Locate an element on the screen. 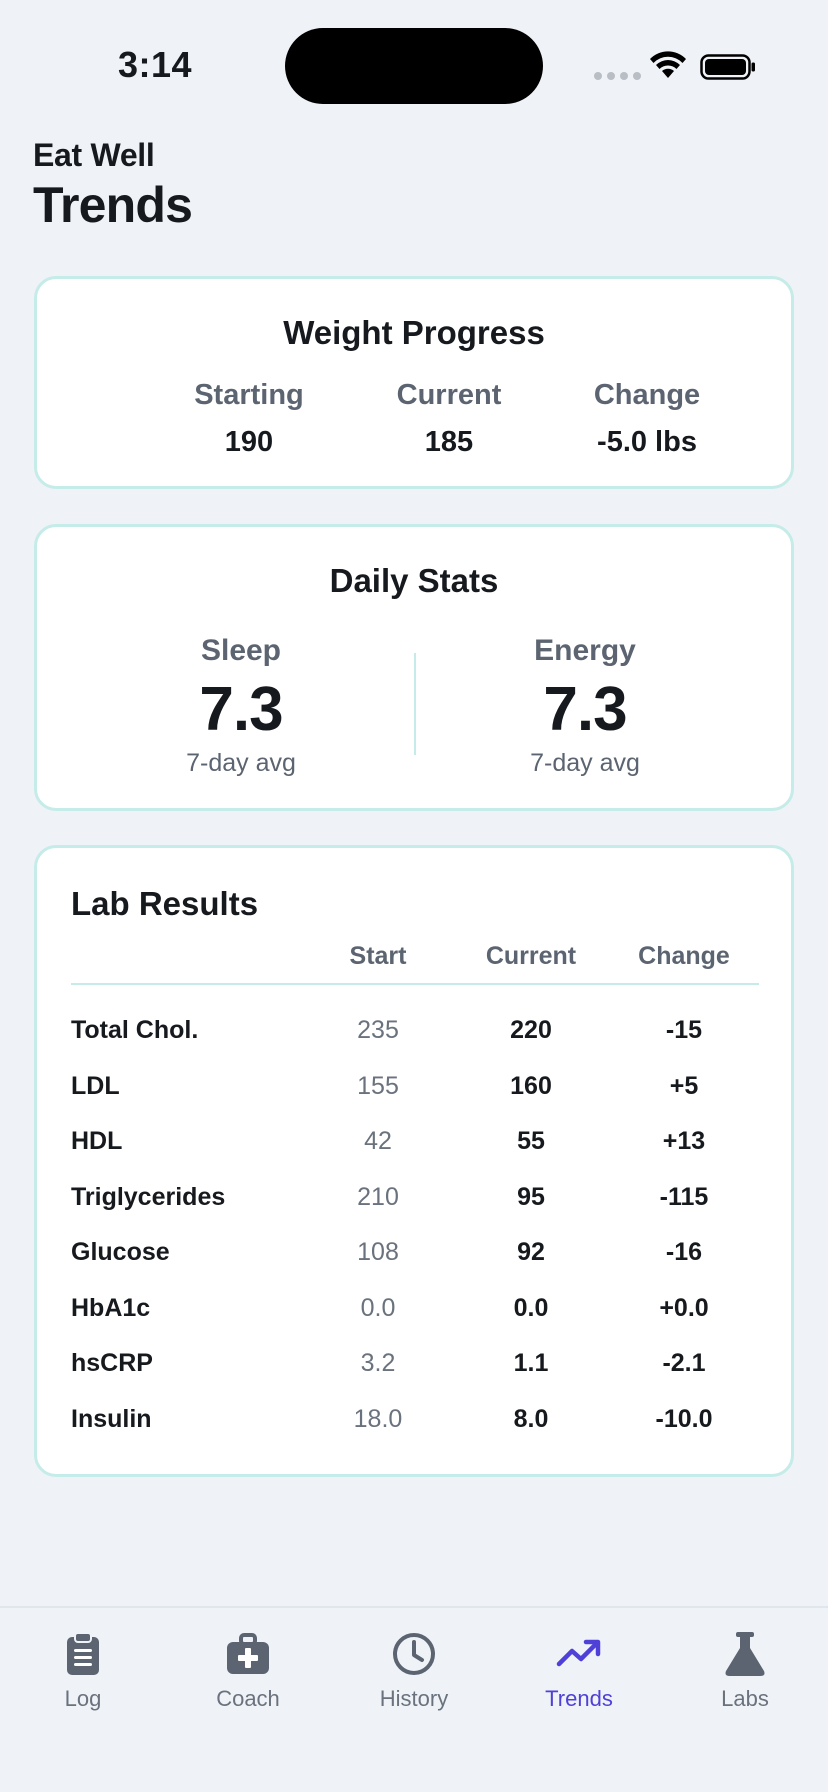  sleep-stat: Sleep 7.3 7-day avg is located at coordinates (241, 706).